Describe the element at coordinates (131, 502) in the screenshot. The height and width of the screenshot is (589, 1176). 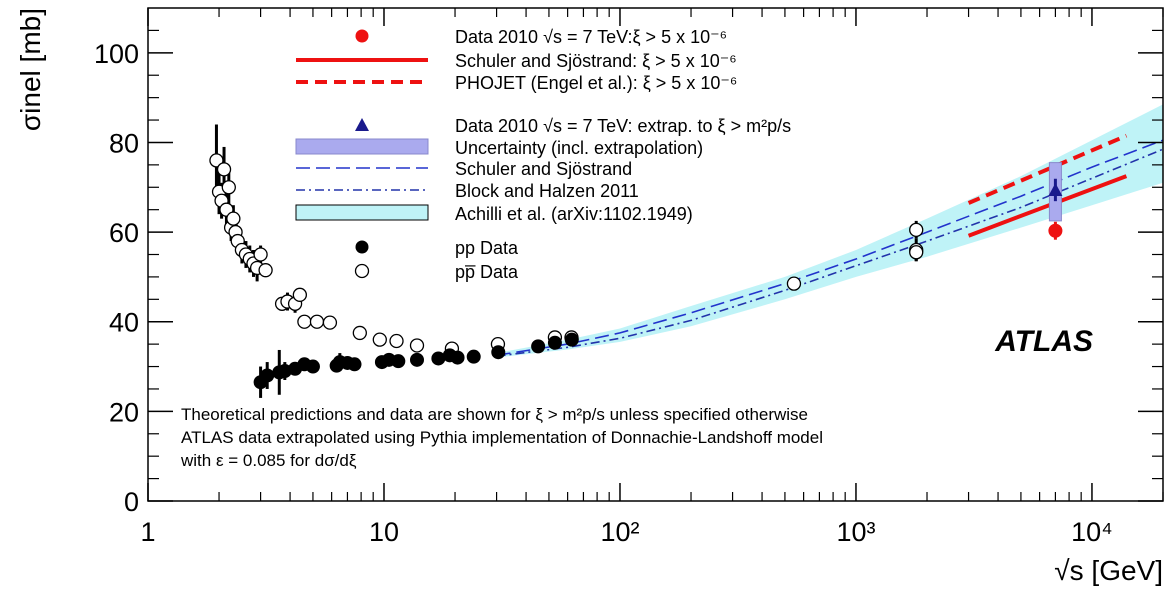
I see `y-tick-label: 0` at that location.